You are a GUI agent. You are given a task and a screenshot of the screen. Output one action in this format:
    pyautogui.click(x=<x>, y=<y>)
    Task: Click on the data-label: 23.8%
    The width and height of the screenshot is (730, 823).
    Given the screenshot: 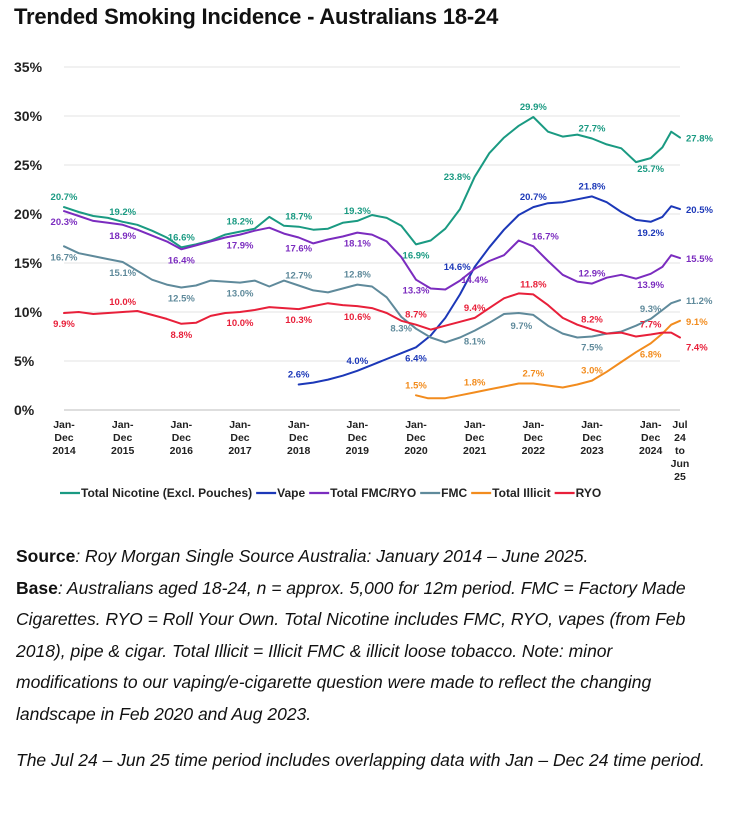 What is the action you would take?
    pyautogui.click(x=457, y=177)
    